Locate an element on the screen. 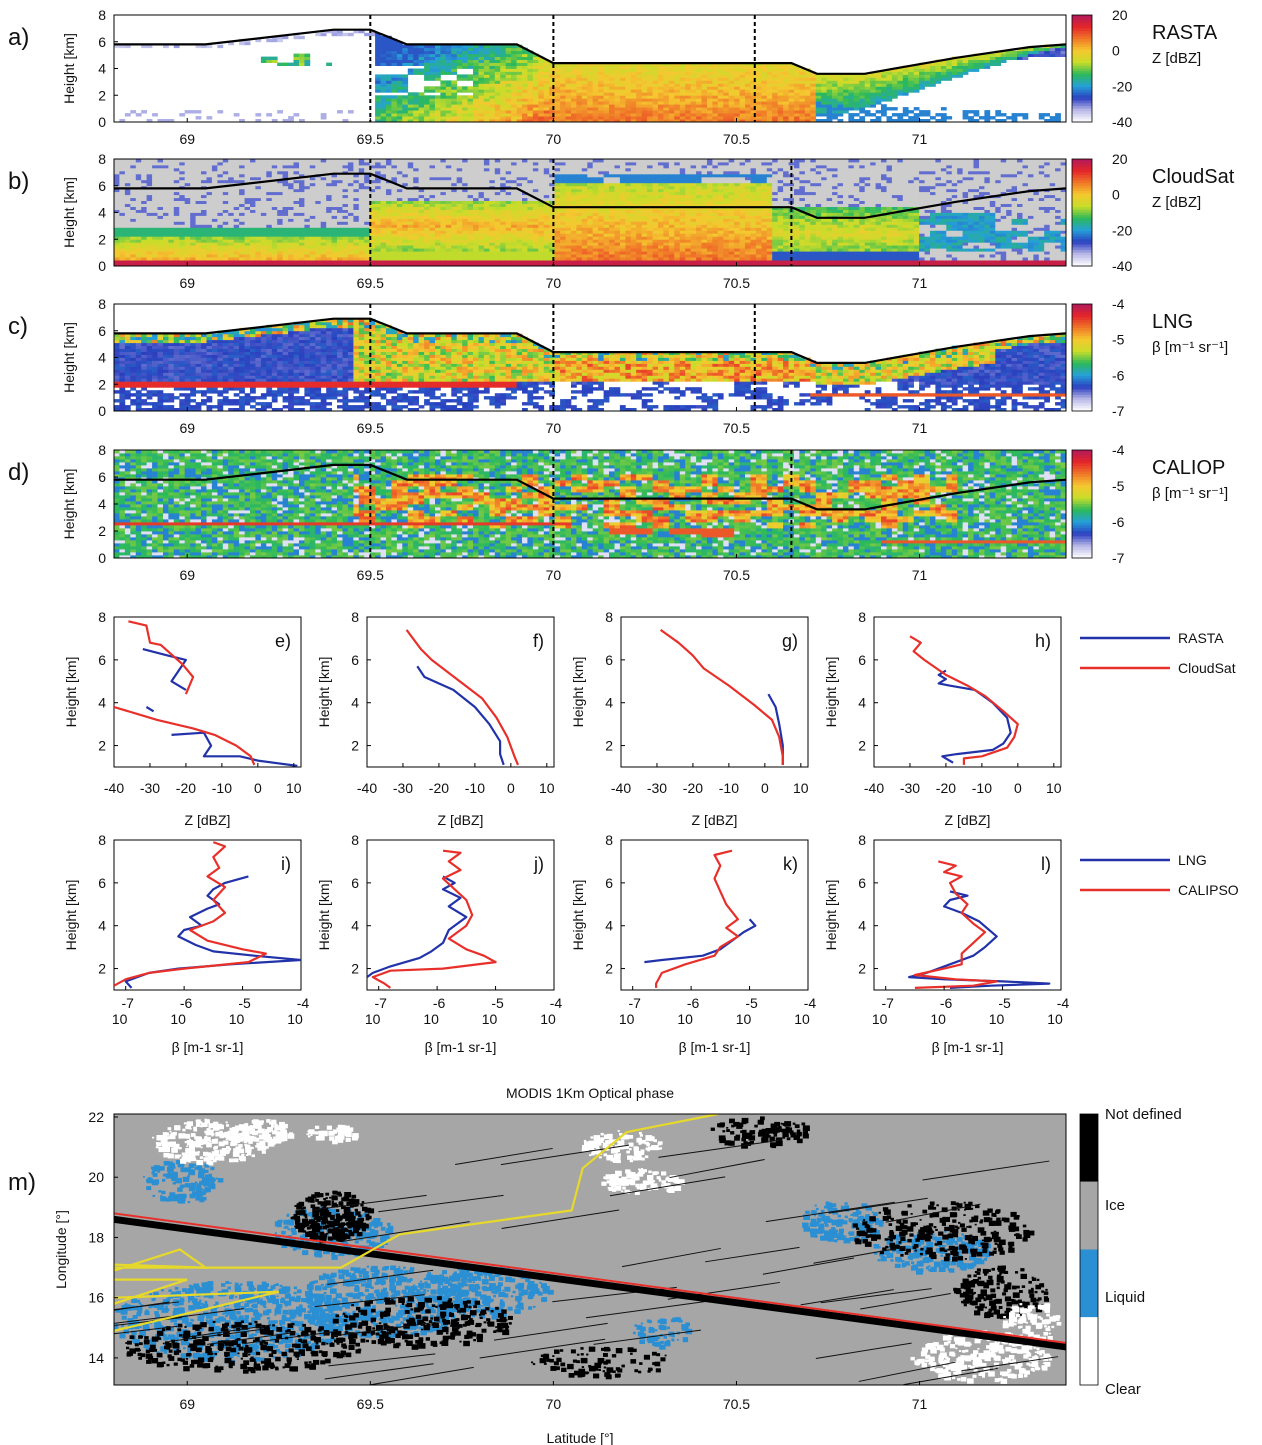 The height and width of the screenshot is (1445, 1262). colorbar-tick-label: 20 is located at coordinates (1120, 15).